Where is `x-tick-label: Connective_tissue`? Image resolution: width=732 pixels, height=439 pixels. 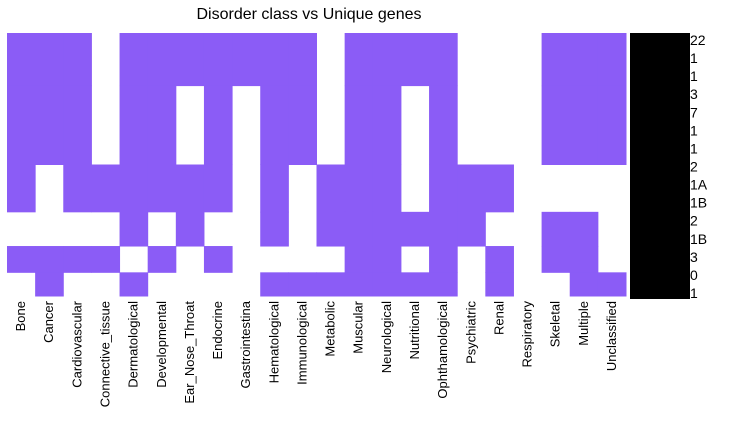 x-tick-label: Connective_tissue is located at coordinates (105, 354).